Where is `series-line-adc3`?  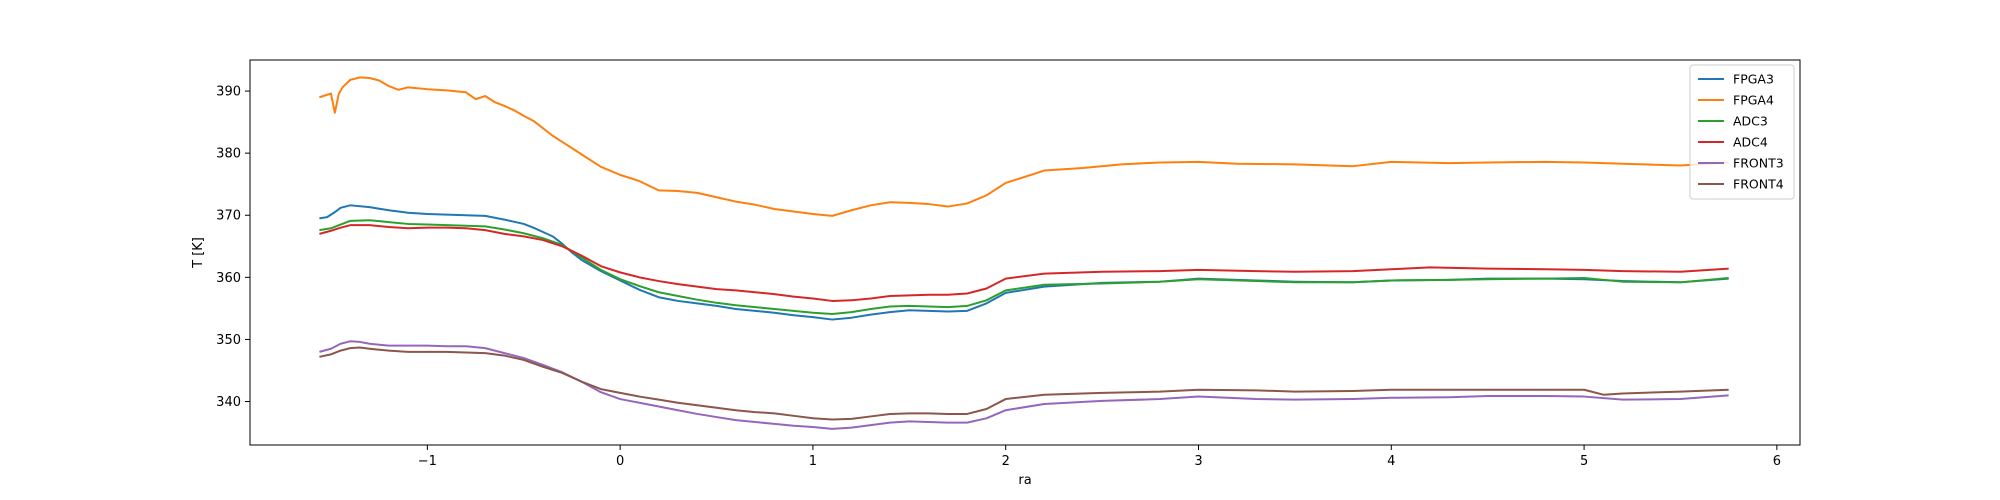 series-line-adc3 is located at coordinates (1024, 267).